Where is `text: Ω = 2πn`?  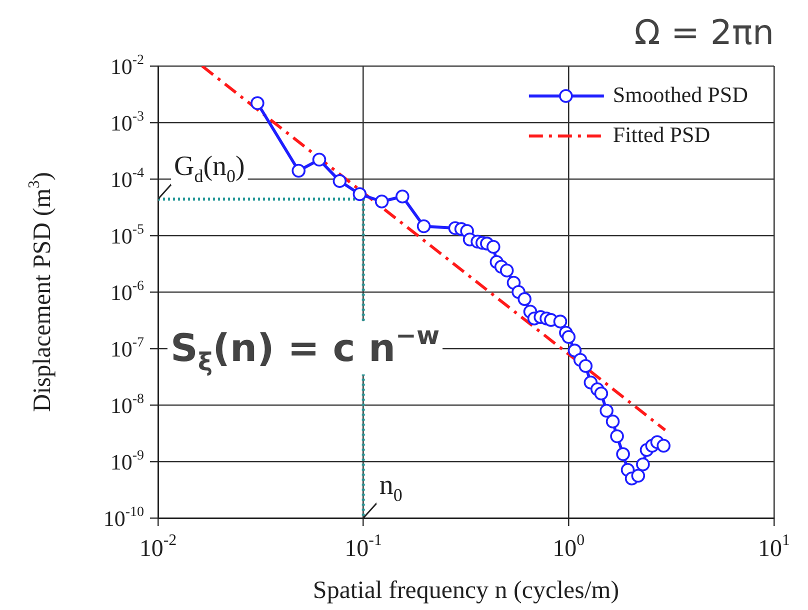 text: Ω = 2πn is located at coordinates (704, 33).